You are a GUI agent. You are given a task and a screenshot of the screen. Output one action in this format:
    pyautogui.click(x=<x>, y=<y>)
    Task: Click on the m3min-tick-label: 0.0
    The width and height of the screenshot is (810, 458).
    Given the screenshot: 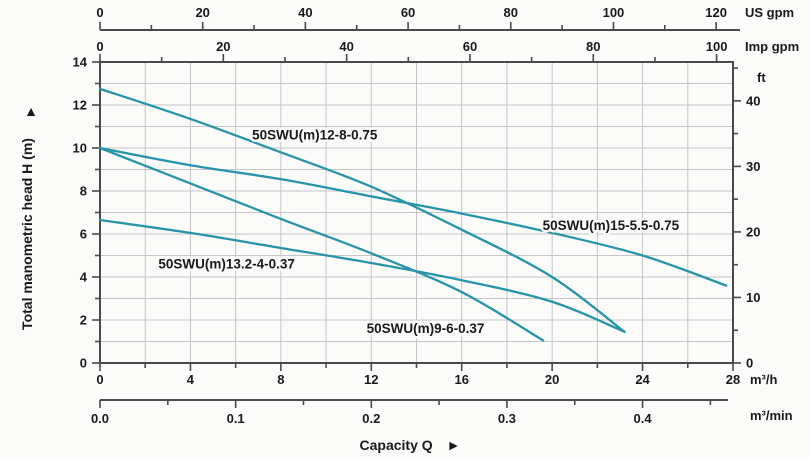 What is the action you would take?
    pyautogui.click(x=100, y=418)
    